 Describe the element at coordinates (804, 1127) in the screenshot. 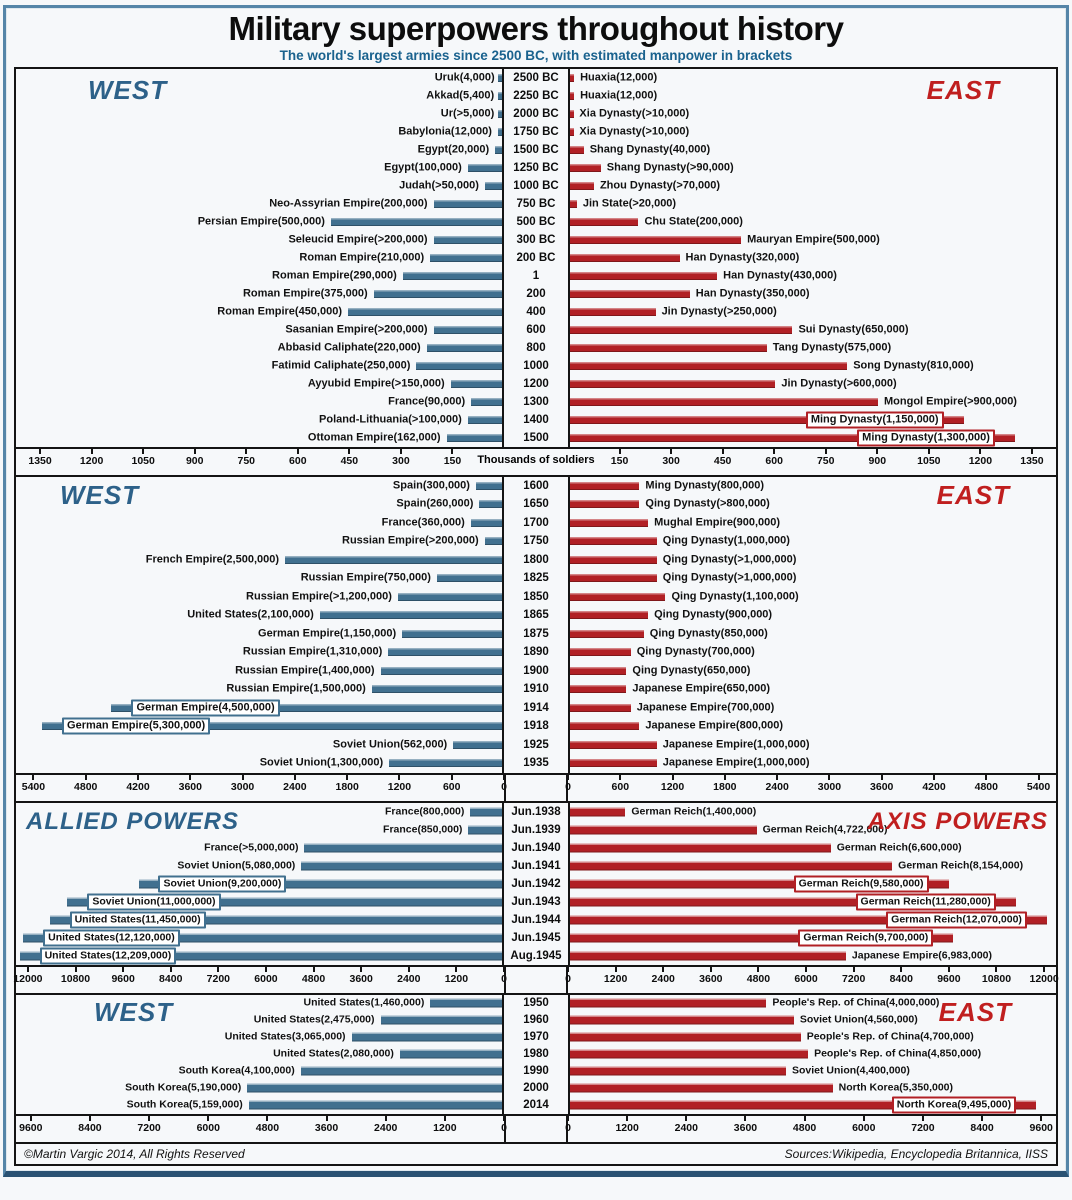

I see `axis-tick-label: 4800` at that location.